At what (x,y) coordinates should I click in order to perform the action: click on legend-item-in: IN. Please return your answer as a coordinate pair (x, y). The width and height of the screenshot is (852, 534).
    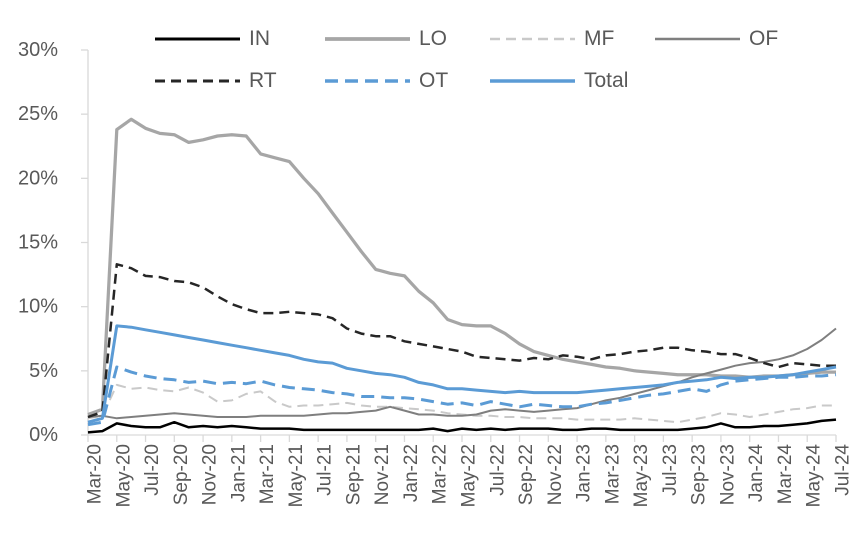
    Looking at the image, I should click on (212, 39).